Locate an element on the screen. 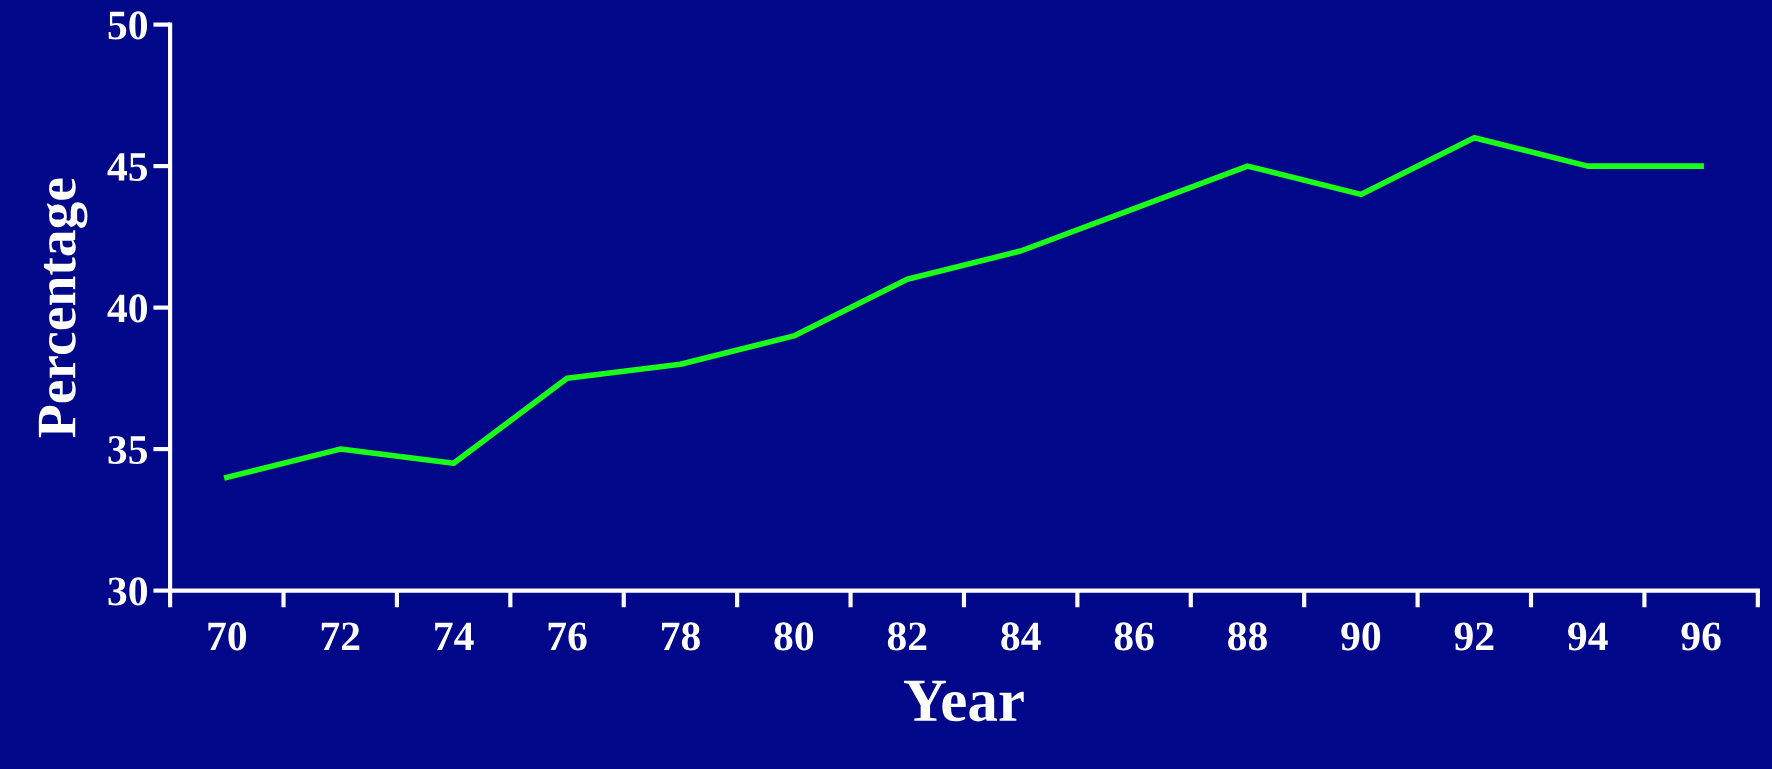 This screenshot has height=769, width=1772. x-tick-label: 82 is located at coordinates (907, 636).